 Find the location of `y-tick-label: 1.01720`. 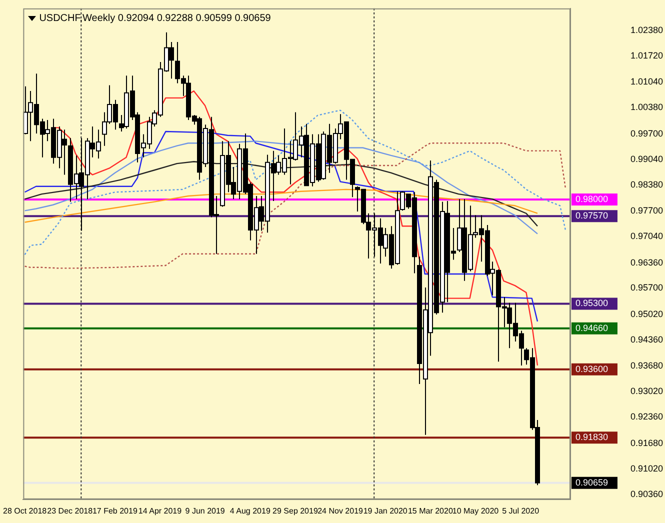

y-tick-label: 1.01720 is located at coordinates (646, 55).